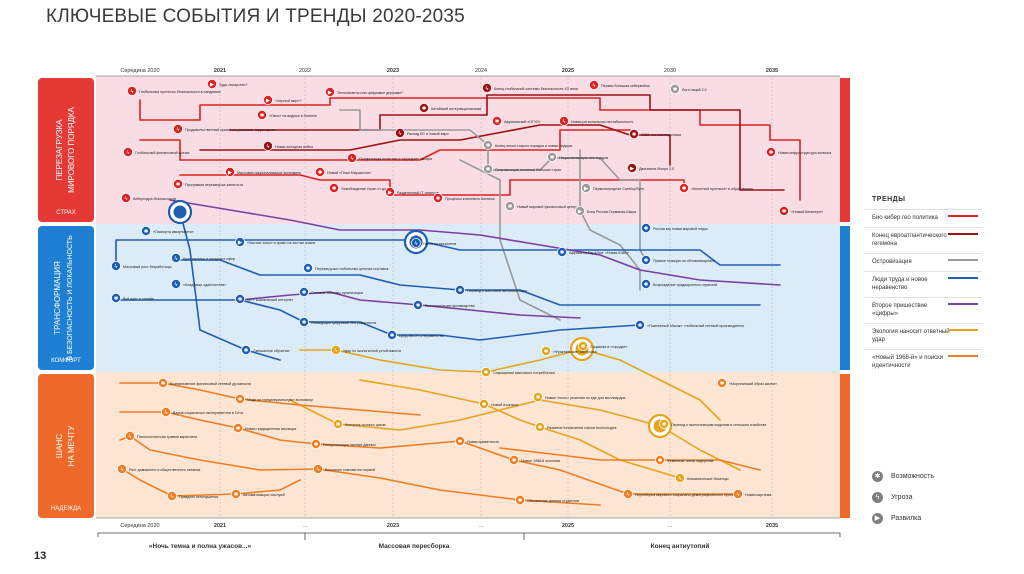  What do you see at coordinates (148, 197) in the screenshot?
I see `event-node: ϟ Кибергидра безопасности` at bounding box center [148, 197].